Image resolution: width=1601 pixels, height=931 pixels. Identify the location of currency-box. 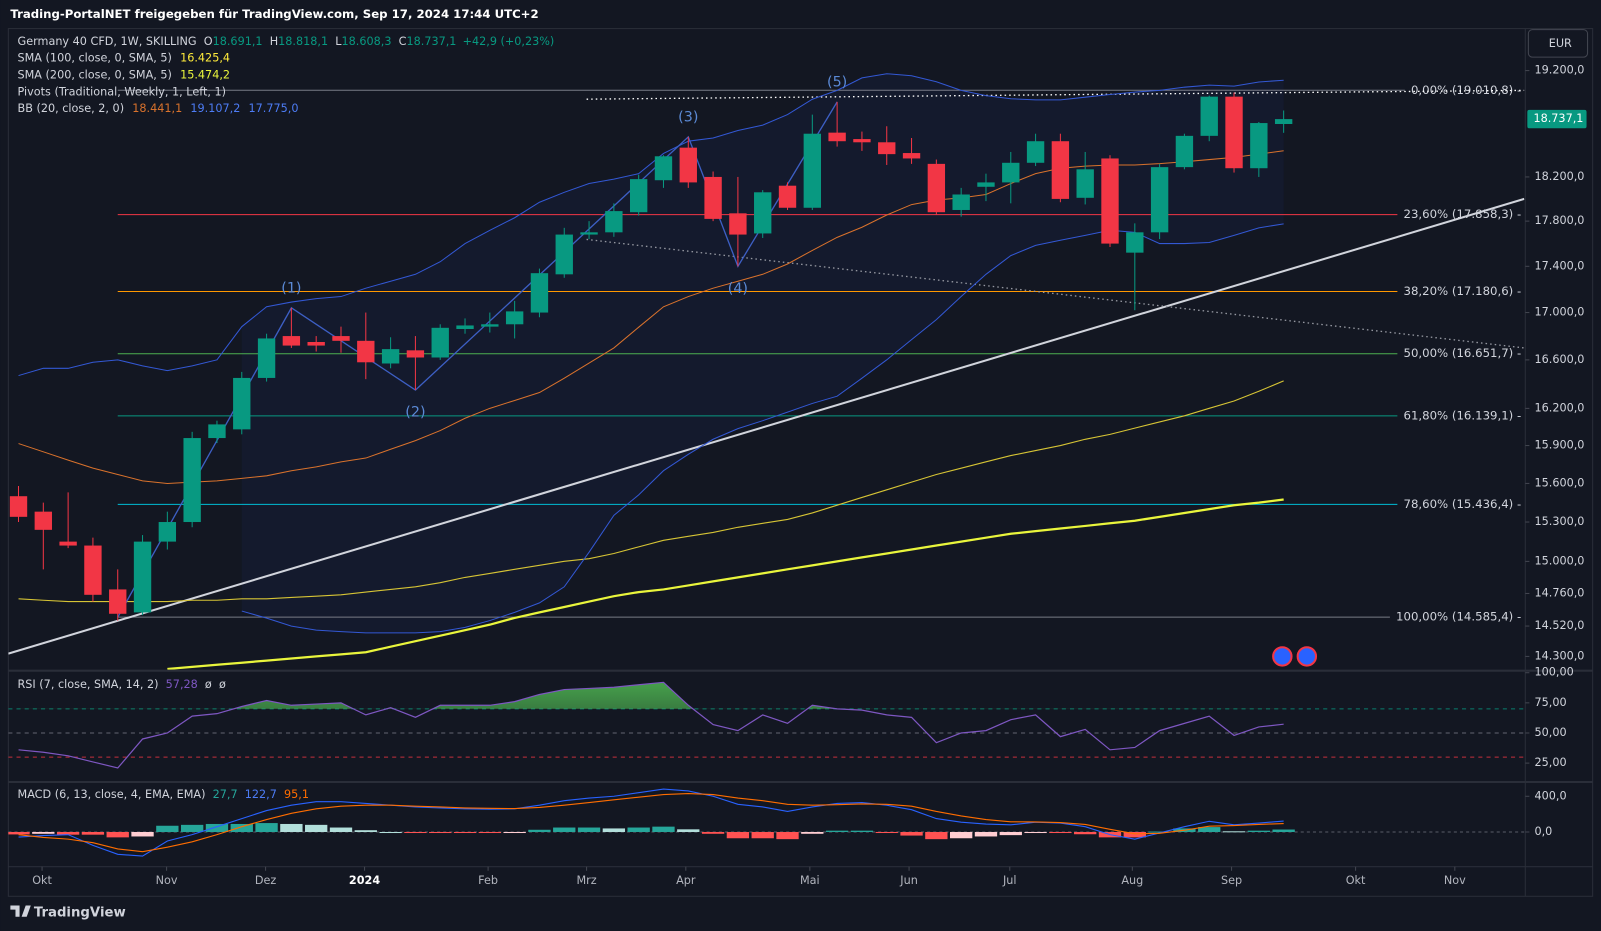
(1558, 43).